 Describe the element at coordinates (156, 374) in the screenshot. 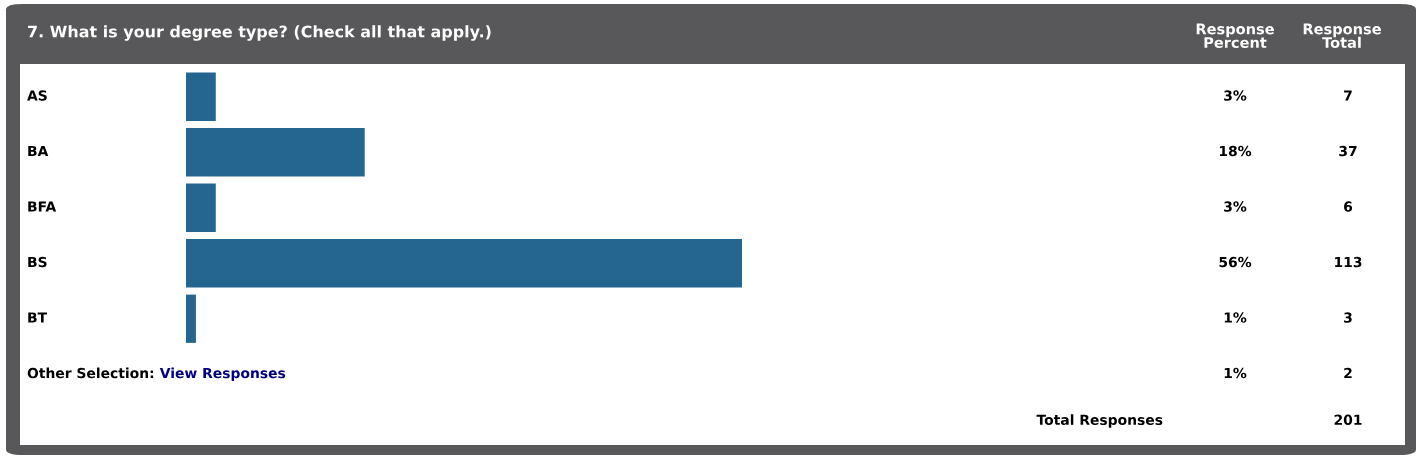

I see `y-tick-label: Other Selection: View Responses` at that location.